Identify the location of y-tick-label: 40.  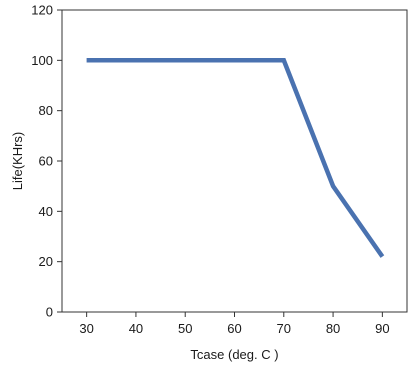
(46, 211).